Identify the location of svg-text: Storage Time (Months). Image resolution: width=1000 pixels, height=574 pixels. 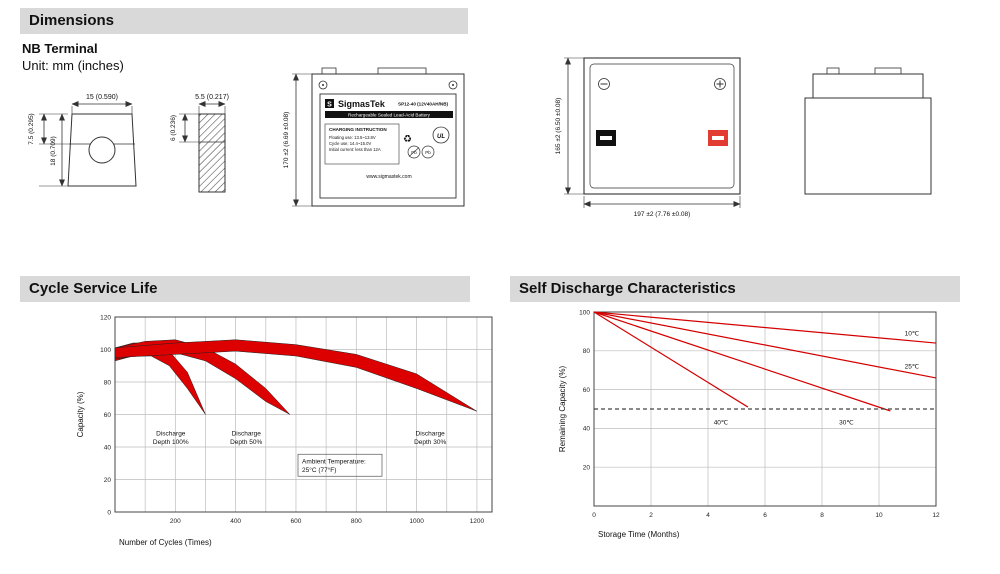
(639, 534).